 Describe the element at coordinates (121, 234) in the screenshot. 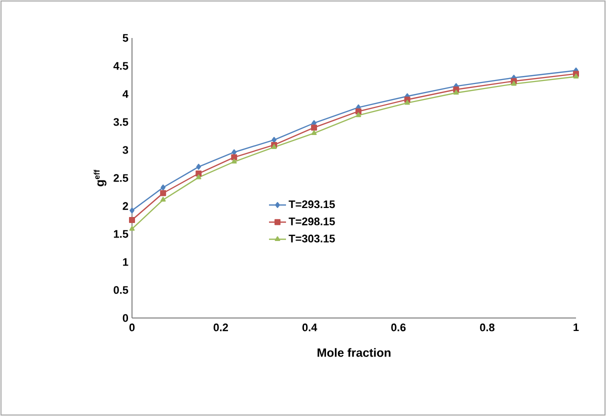

I see `y-tick-label: 1.5` at that location.